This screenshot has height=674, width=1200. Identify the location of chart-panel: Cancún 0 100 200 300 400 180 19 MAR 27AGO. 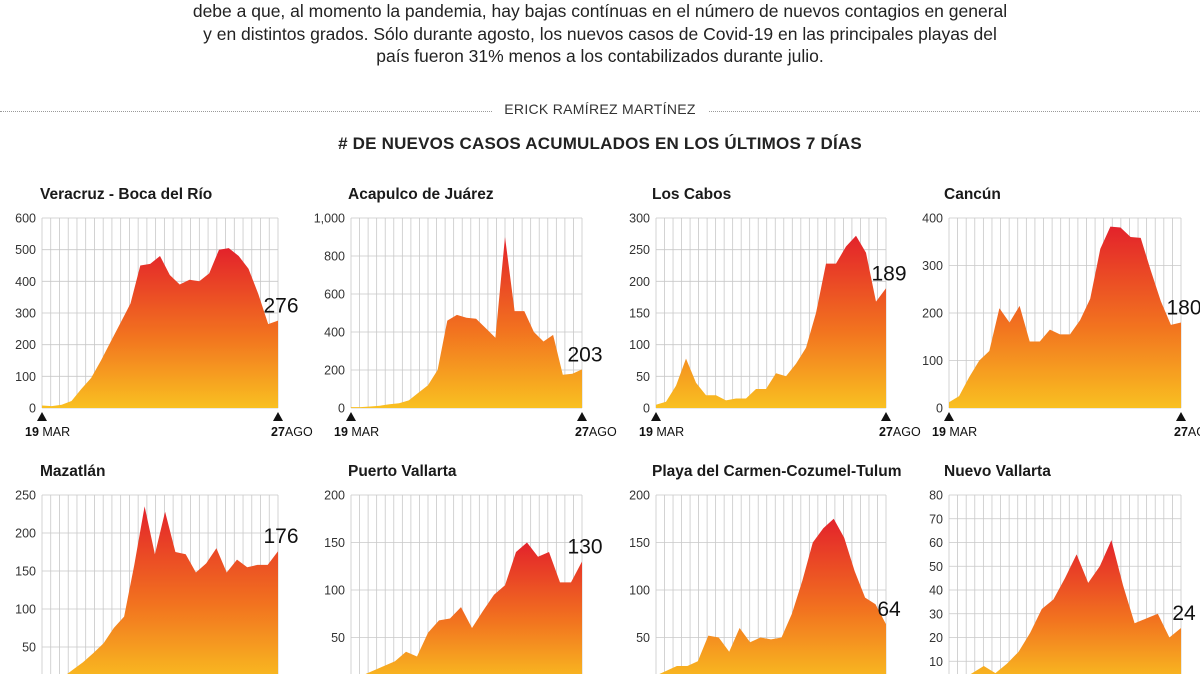
(1061, 312).